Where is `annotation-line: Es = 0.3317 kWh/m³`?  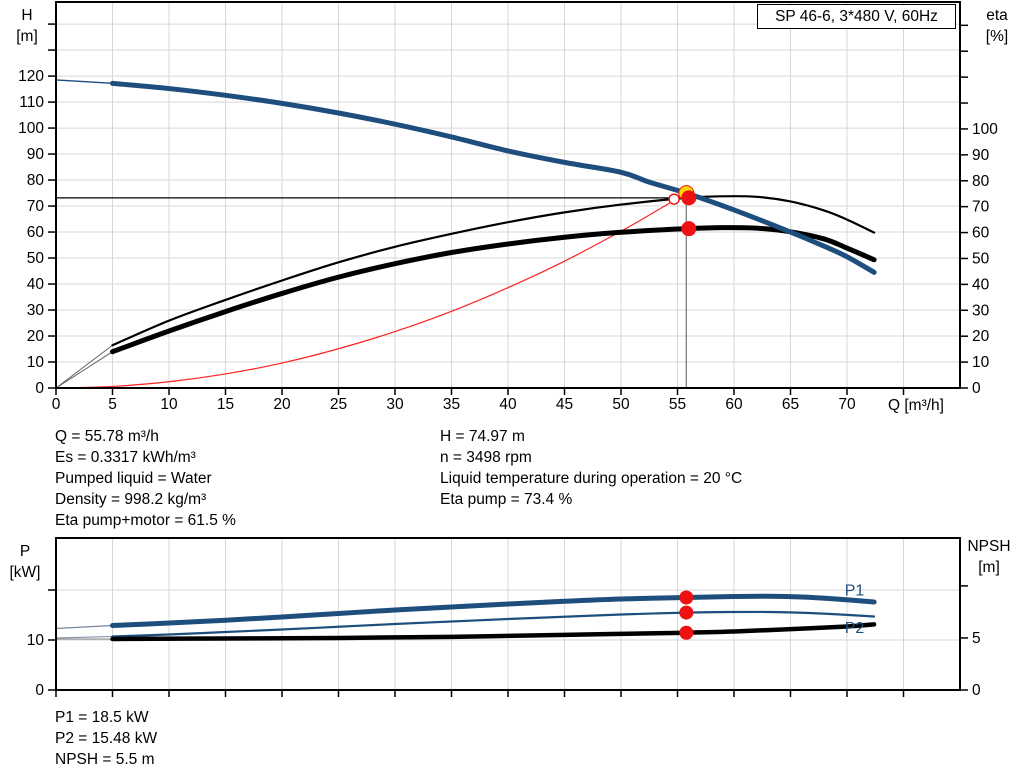
annotation-line: Es = 0.3317 kWh/m³ is located at coordinates (125, 457).